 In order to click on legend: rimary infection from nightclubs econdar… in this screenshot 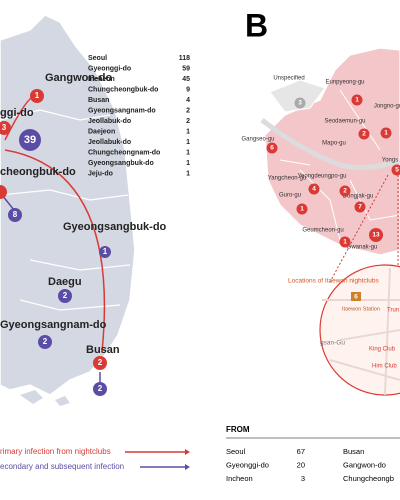, I will do `click(95, 459)`.